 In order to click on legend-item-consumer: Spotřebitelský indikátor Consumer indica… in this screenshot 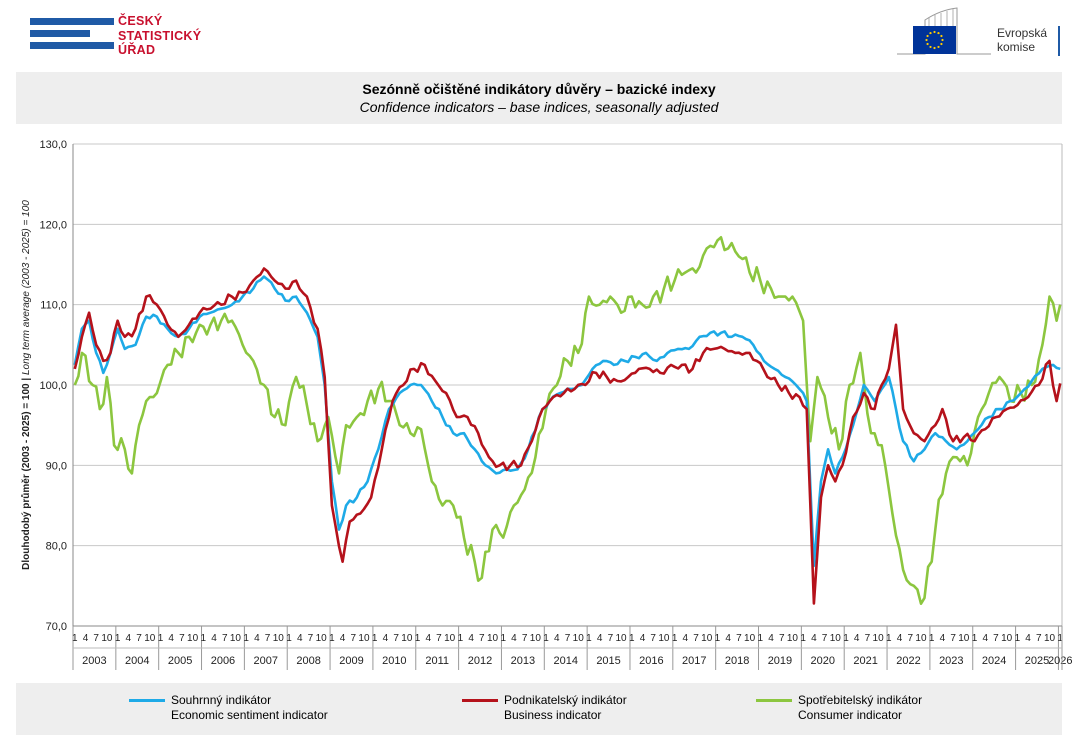, I will do `click(839, 708)`.